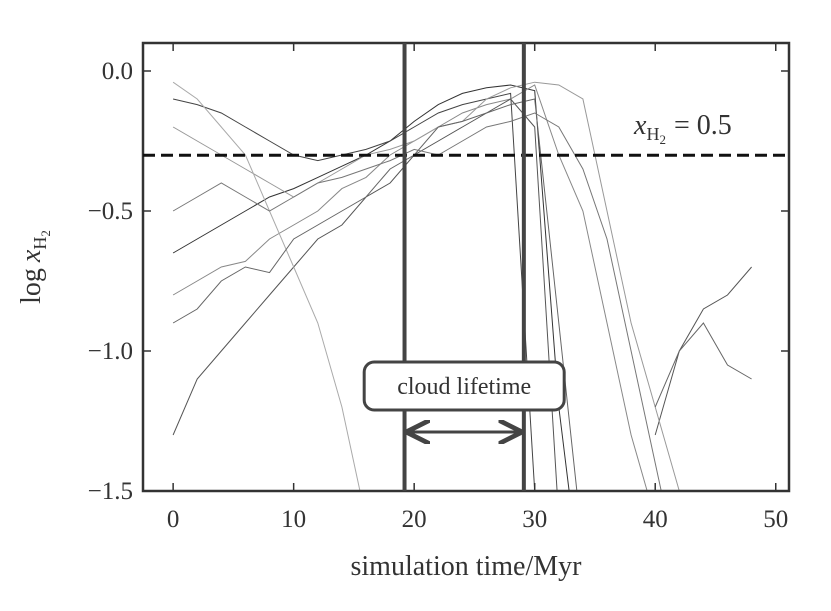  What do you see at coordinates (652, 134) in the screenshot?
I see `threshold-sub: H` at bounding box center [652, 134].